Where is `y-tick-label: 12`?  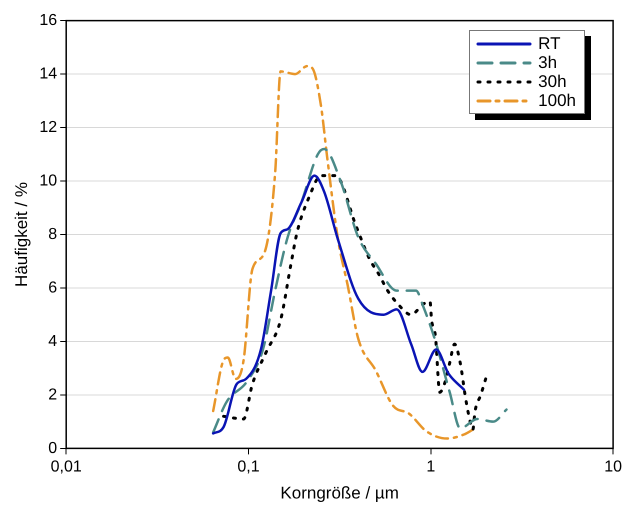 y-tick-label: 12 is located at coordinates (48, 127).